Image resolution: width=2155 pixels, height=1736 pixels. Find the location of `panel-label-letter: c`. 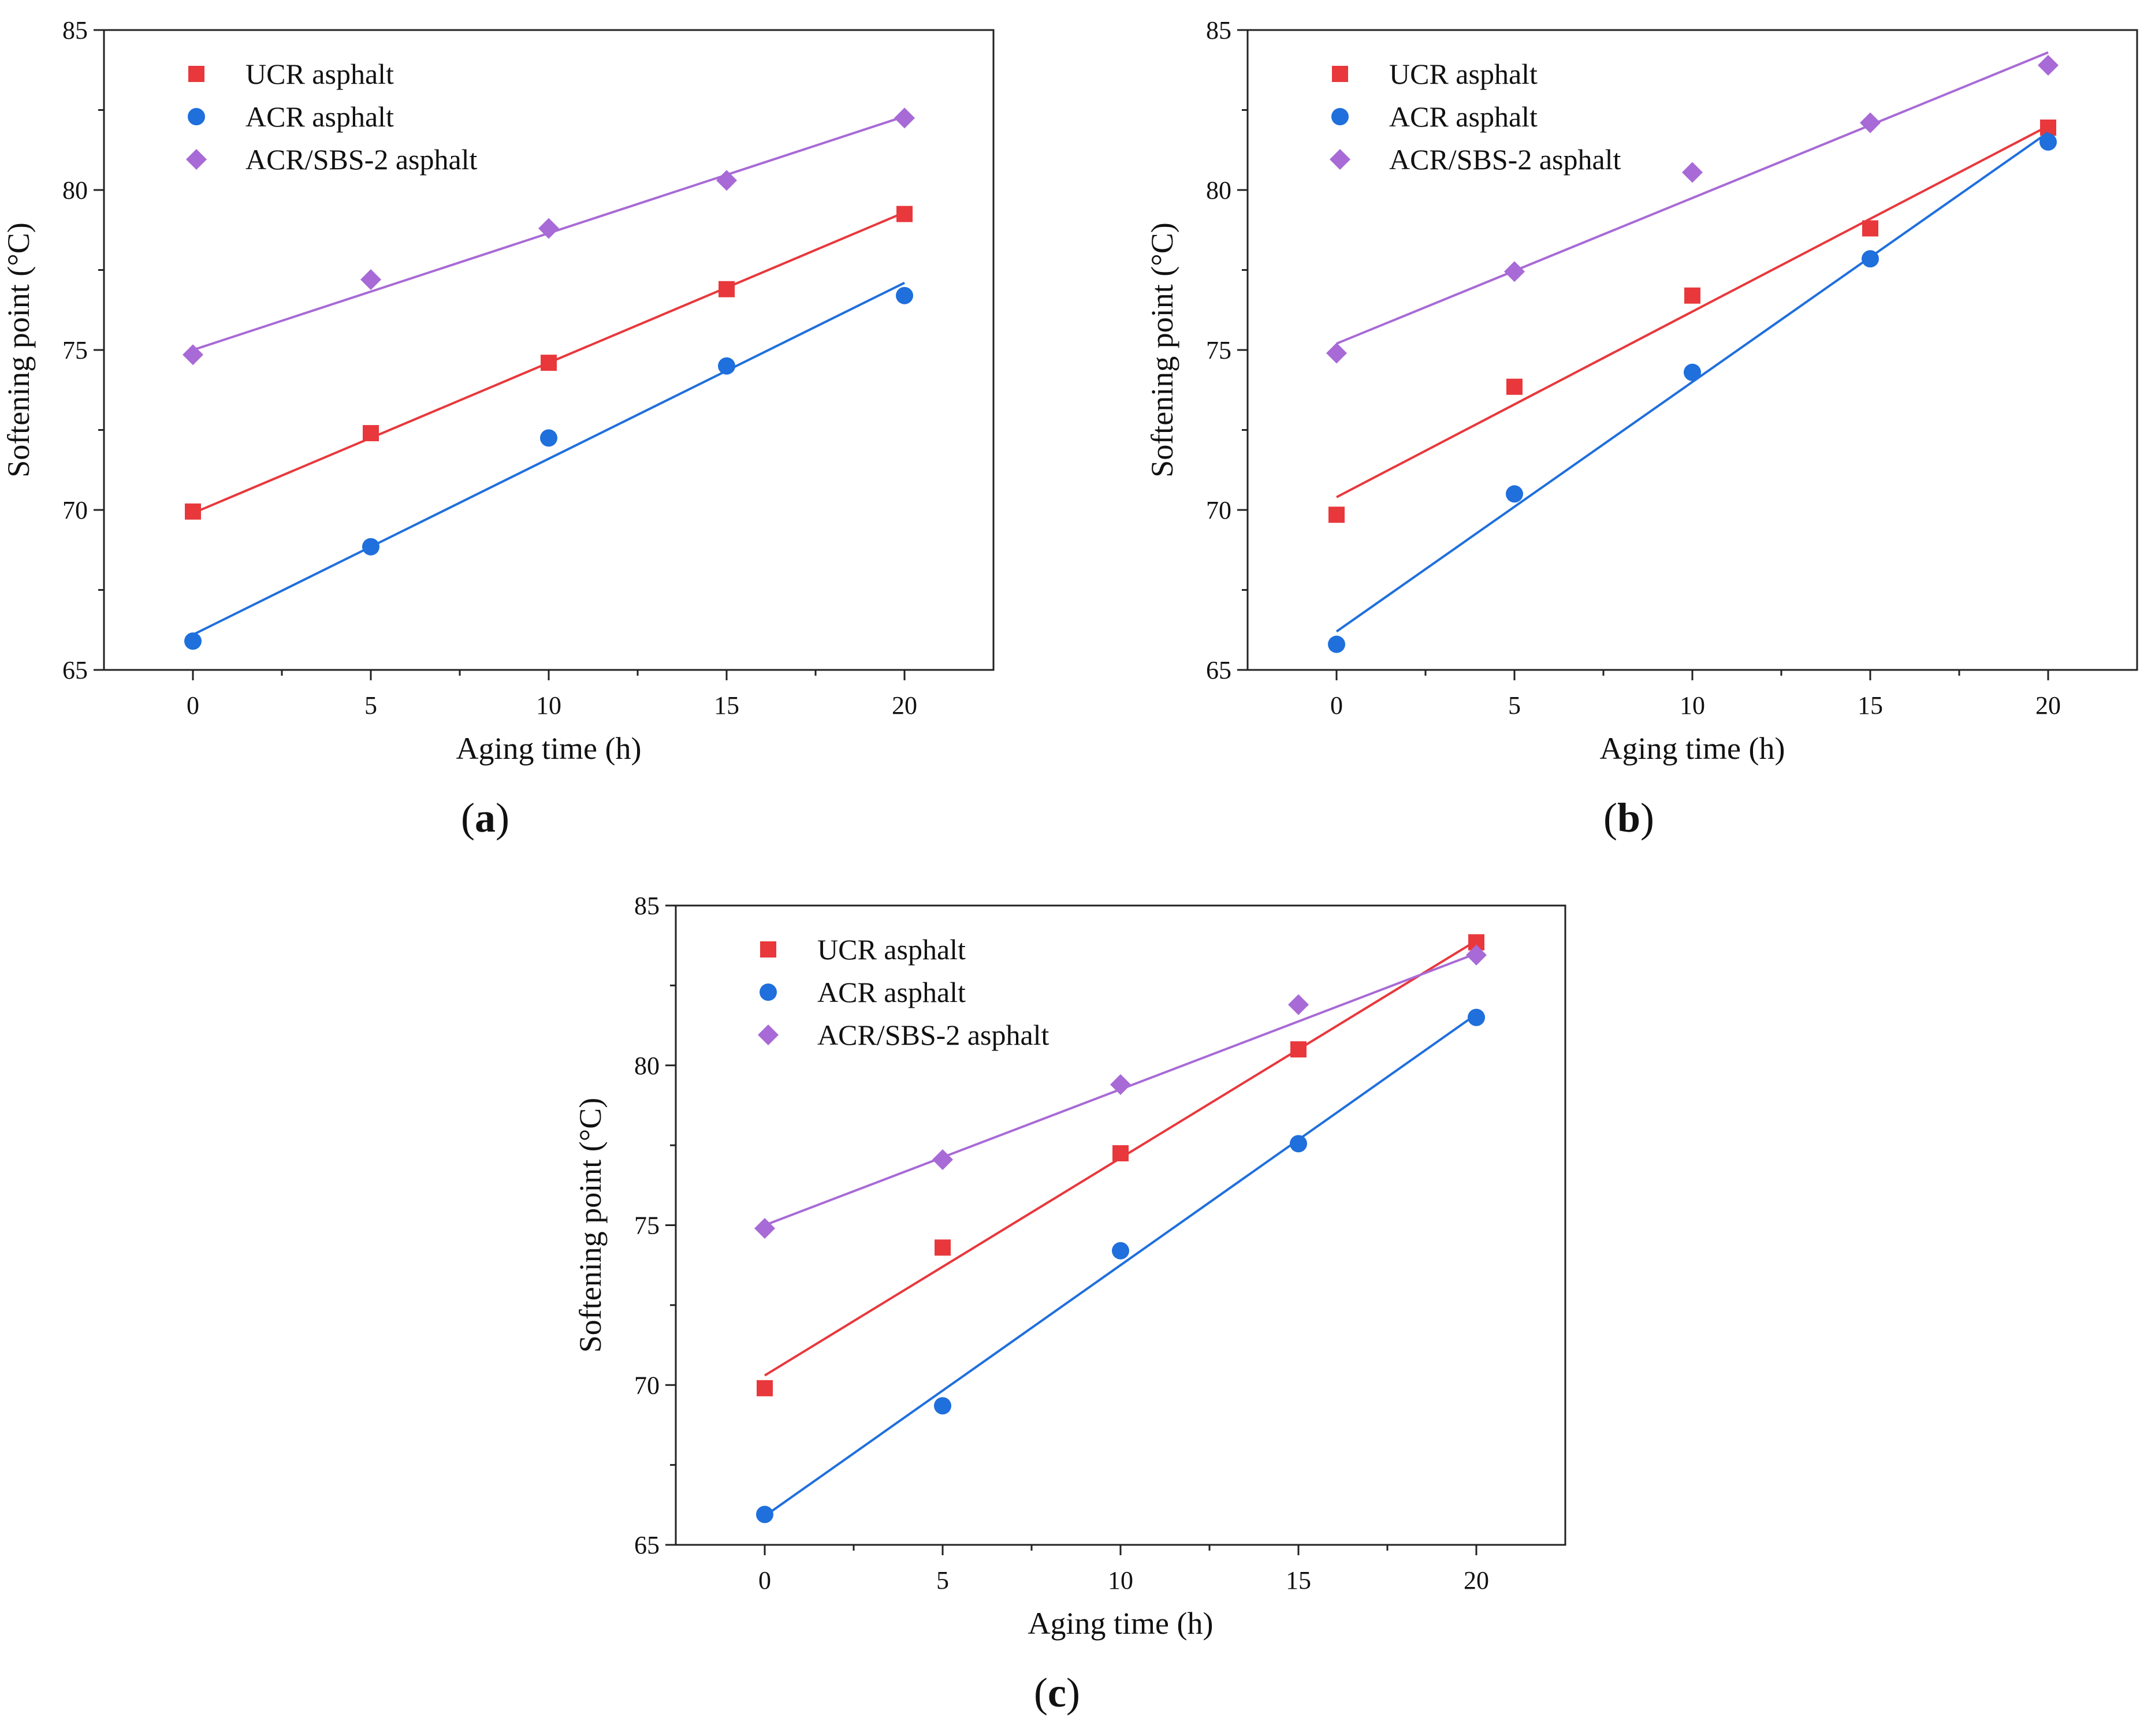

panel-label-letter: c is located at coordinates (1057, 1693).